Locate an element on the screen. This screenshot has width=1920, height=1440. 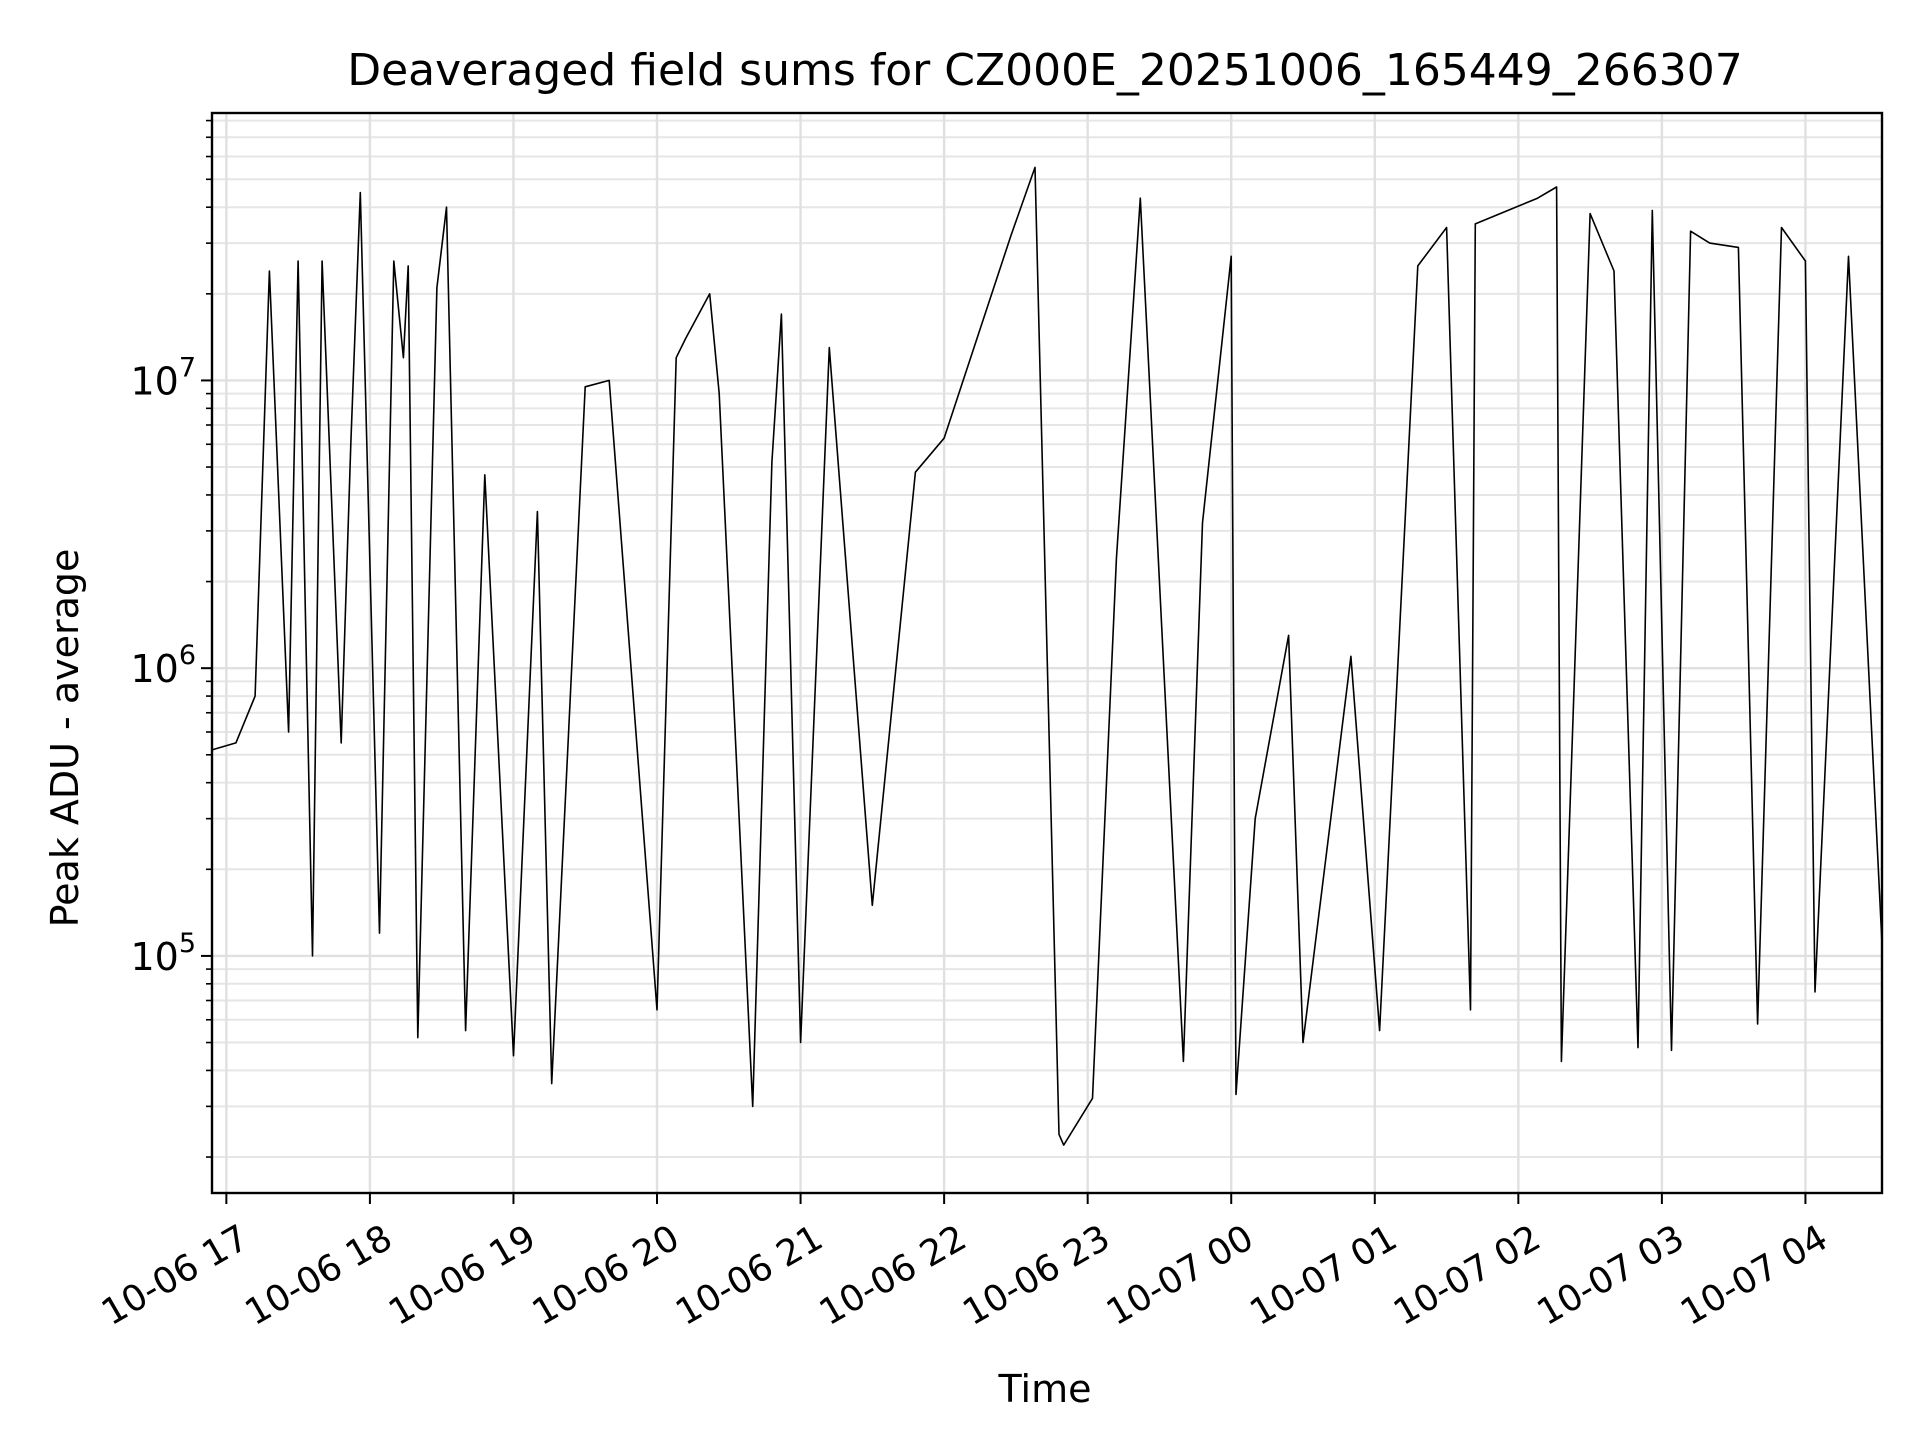
x-tick-label: 10-06 23 is located at coordinates (1036, 1275).